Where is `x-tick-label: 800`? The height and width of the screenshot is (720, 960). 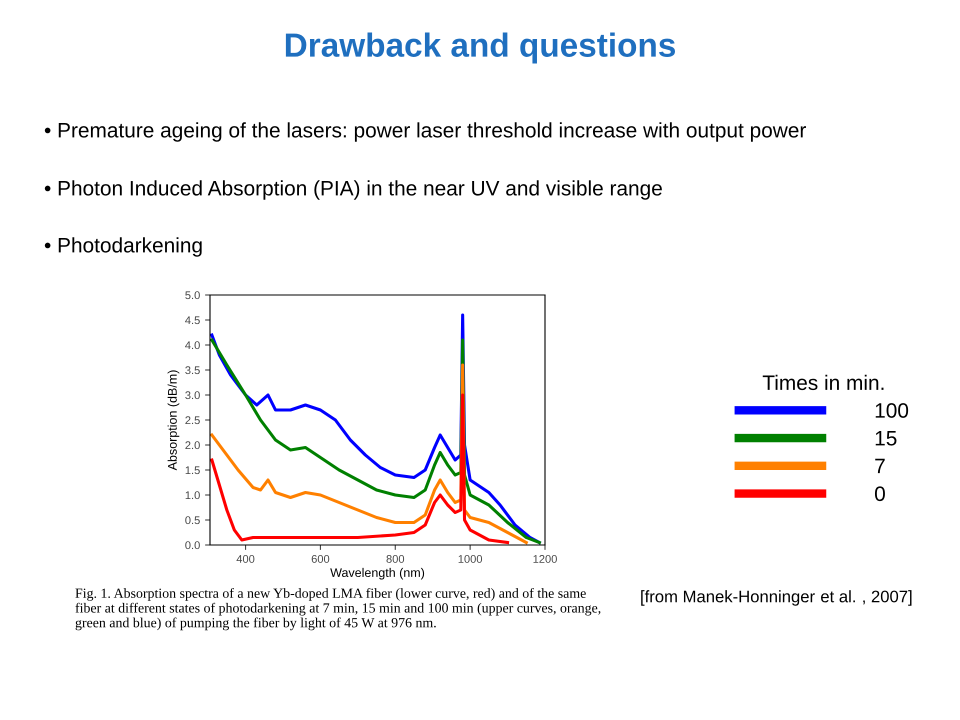
x-tick-label: 800 is located at coordinates (395, 559).